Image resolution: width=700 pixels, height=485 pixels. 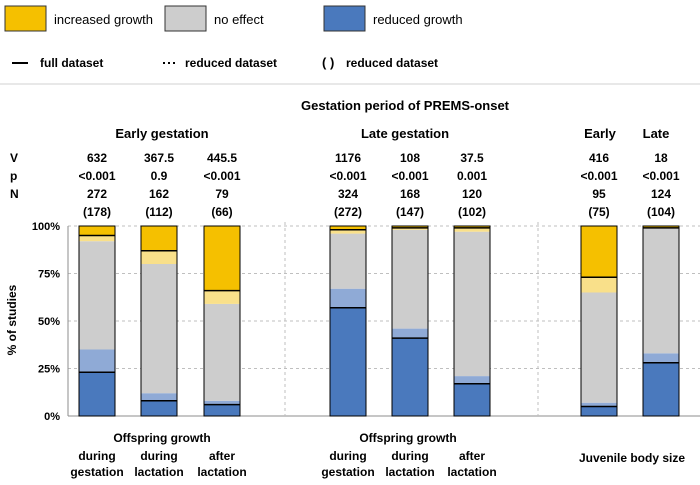 I want to click on bar-stat-label: 37.5, so click(x=472, y=158).